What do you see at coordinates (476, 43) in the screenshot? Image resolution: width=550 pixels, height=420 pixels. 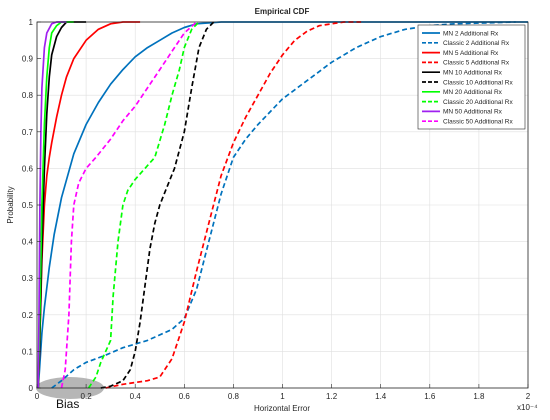 I see `legend-label-classic-2-additional-rx: Classic 2 Additional Rx` at bounding box center [476, 43].